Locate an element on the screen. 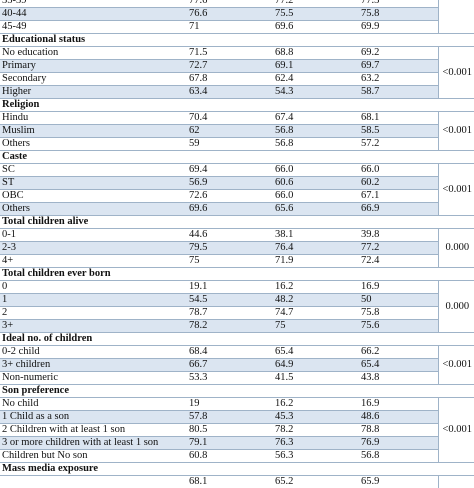  value-cell: 79.1 is located at coordinates (230, 443).